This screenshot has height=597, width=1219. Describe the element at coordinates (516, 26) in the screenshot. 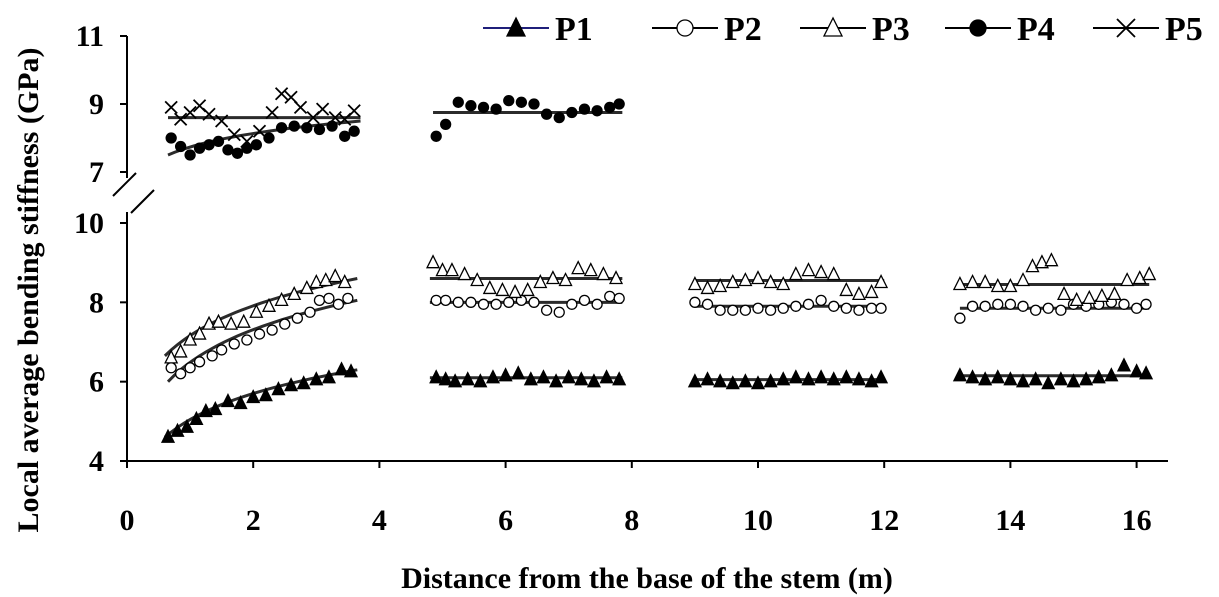

I see `legend-marker` at that location.